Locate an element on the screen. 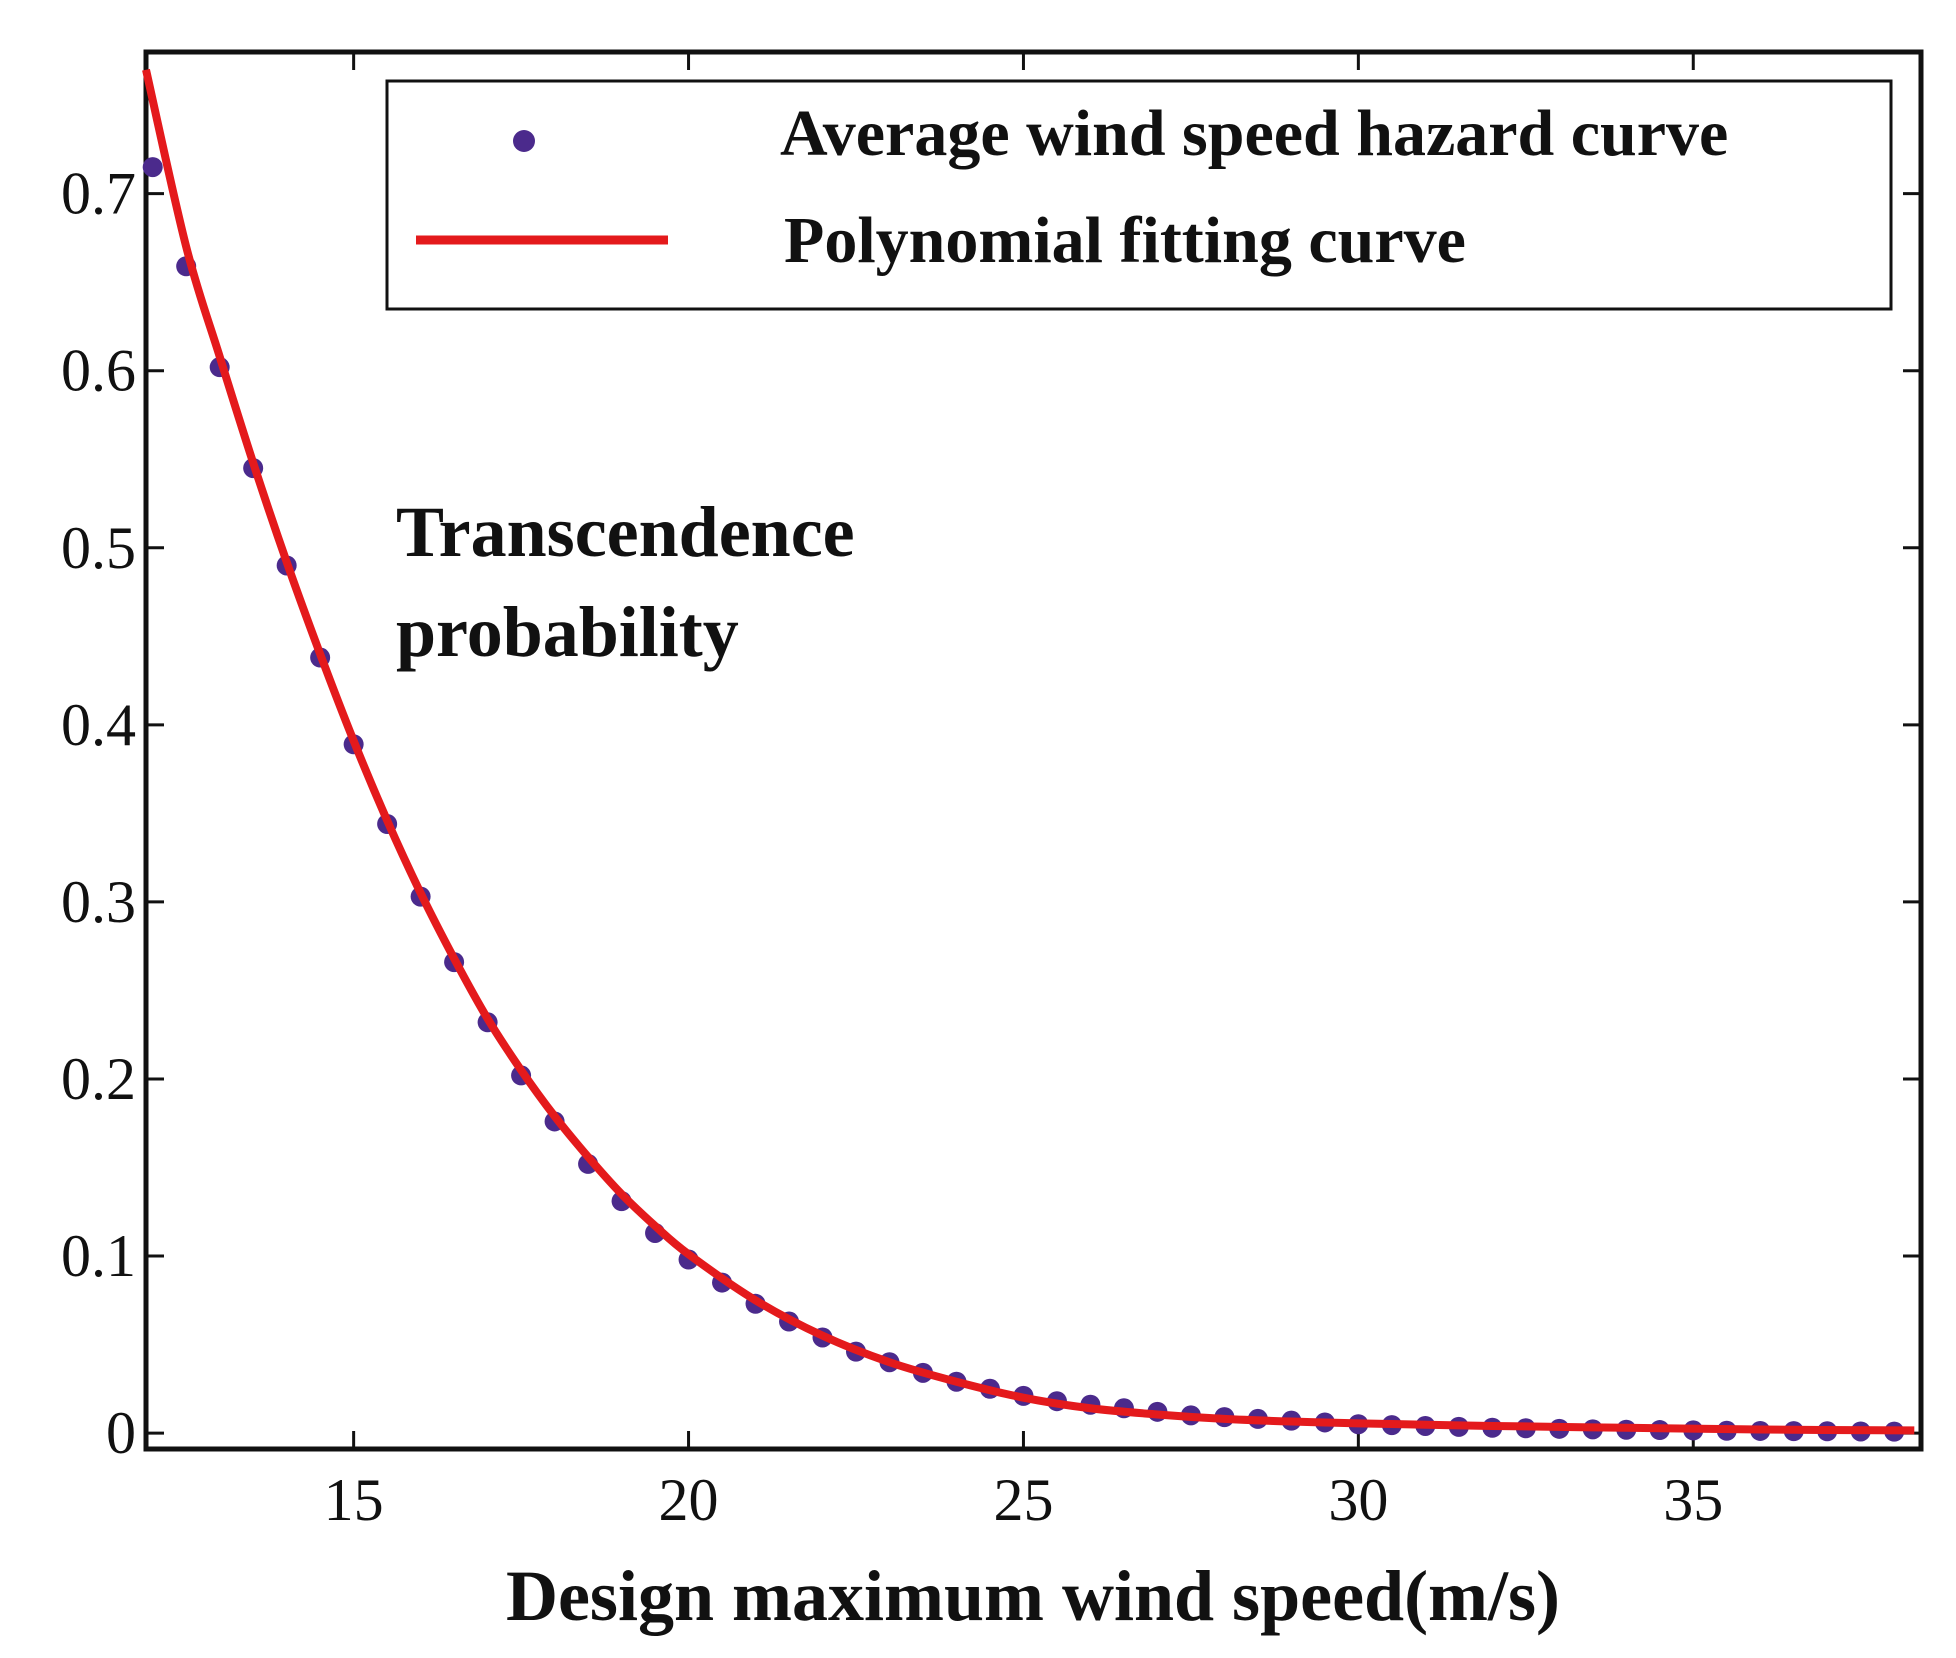 This screenshot has width=1956, height=1658. y-tick-label: 0 is located at coordinates (121, 1433).